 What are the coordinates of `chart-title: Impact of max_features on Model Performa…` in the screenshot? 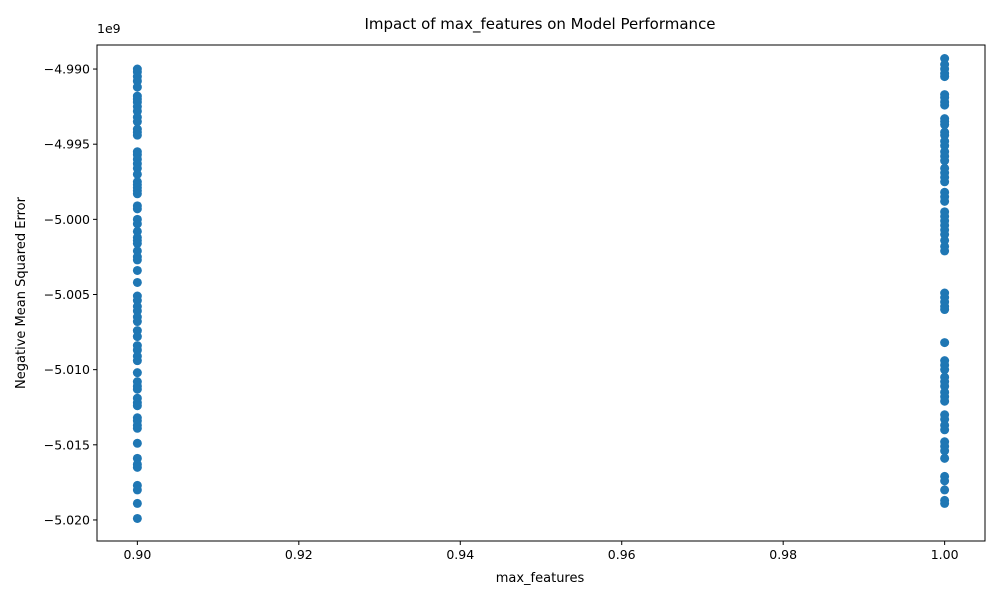 It's located at (539, 24).